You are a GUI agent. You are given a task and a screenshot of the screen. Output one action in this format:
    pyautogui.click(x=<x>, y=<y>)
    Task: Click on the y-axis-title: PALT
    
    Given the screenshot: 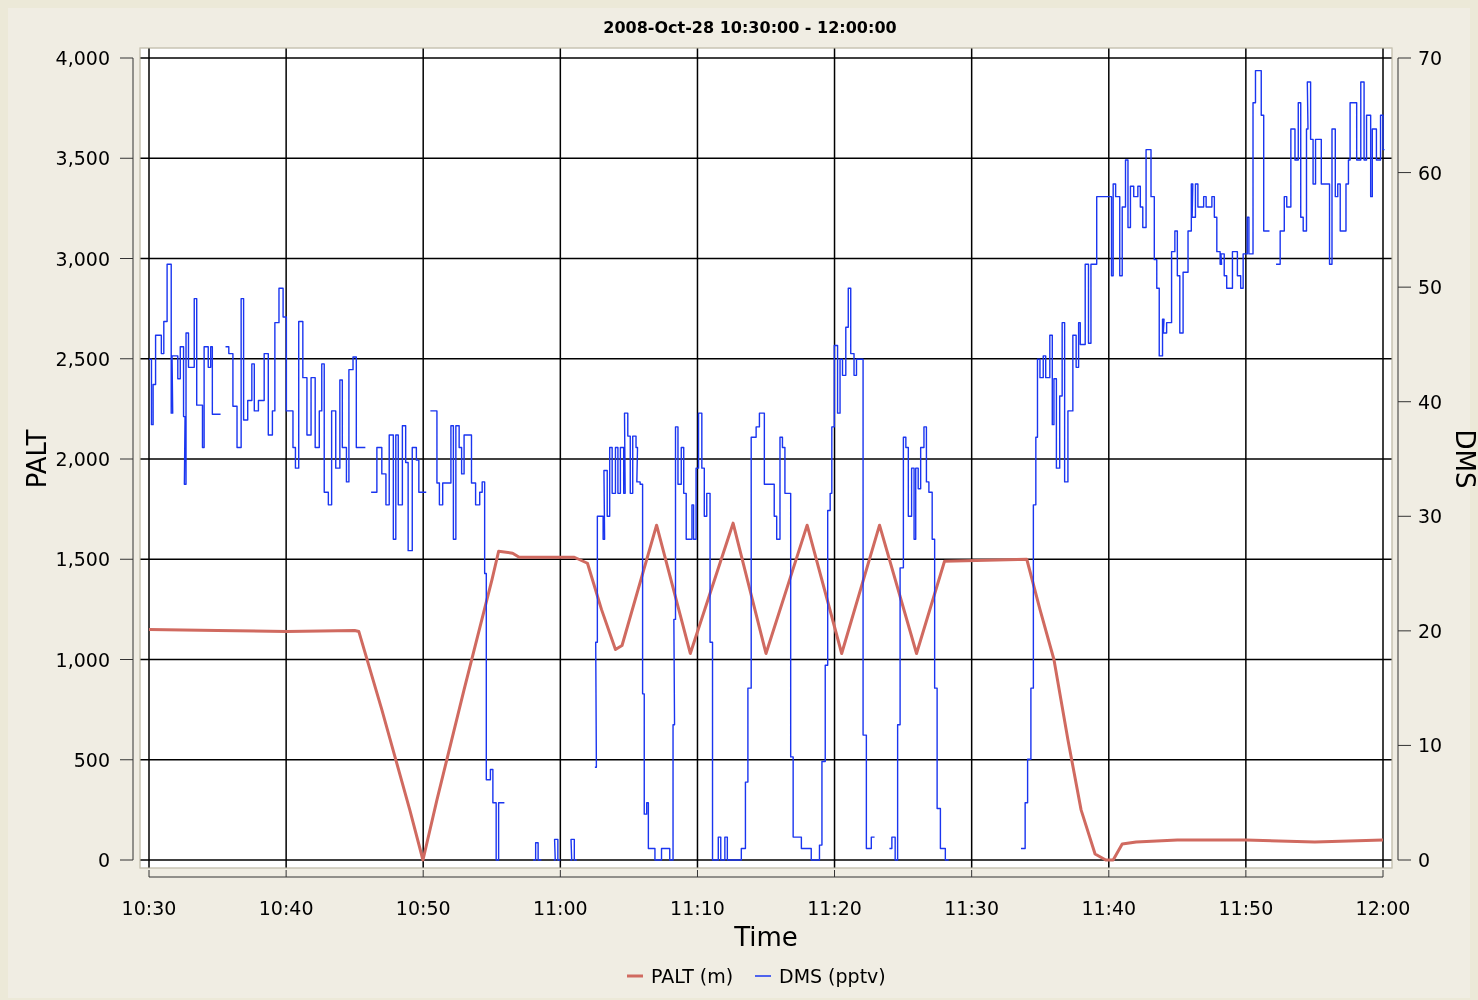 What is the action you would take?
    pyautogui.click(x=37, y=459)
    